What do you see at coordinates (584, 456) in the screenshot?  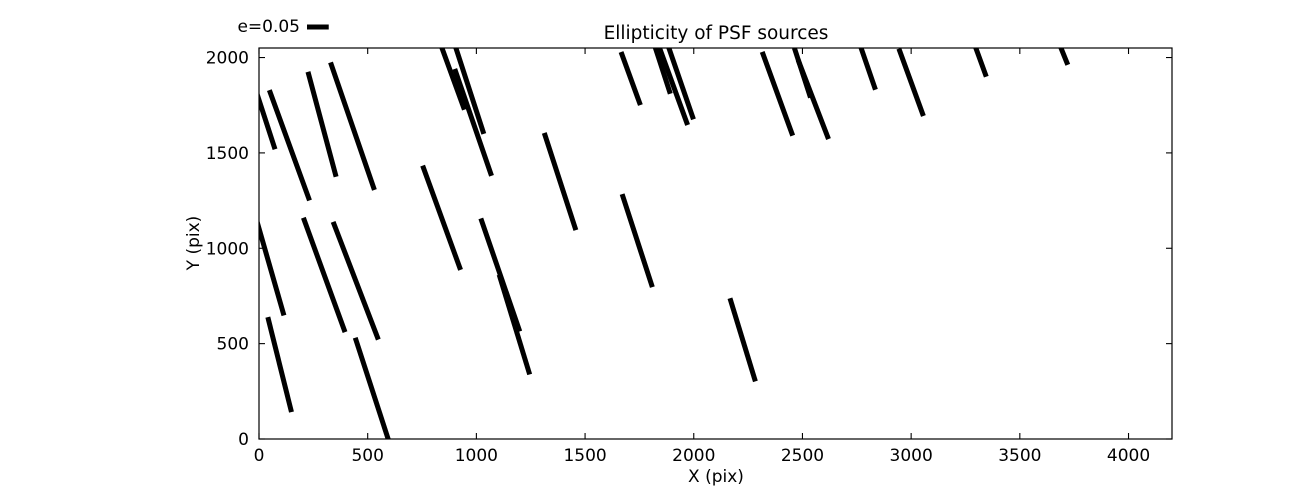 I see `x-tick-label: 1500` at bounding box center [584, 456].